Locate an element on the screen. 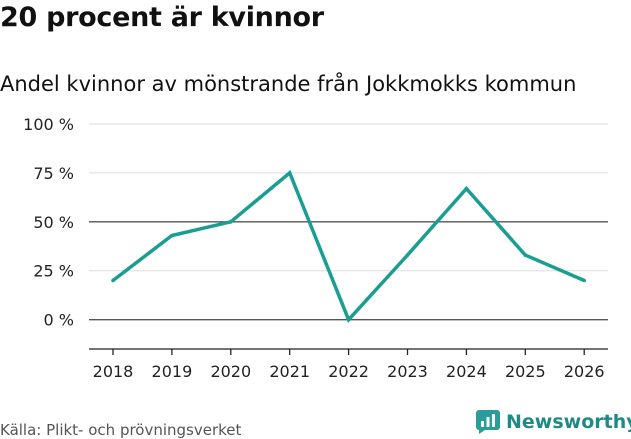 The image size is (631, 439). x-tick-label: 2020 is located at coordinates (230, 371).